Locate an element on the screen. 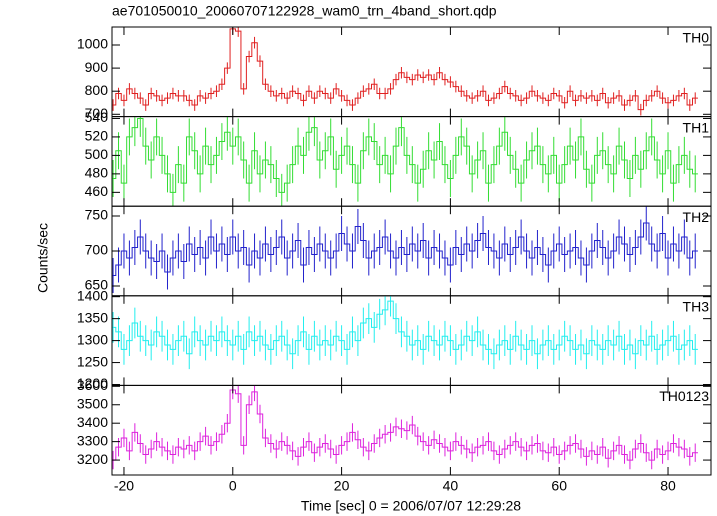 The image size is (717, 516). y-tick-label: 3300 is located at coordinates (92, 440).